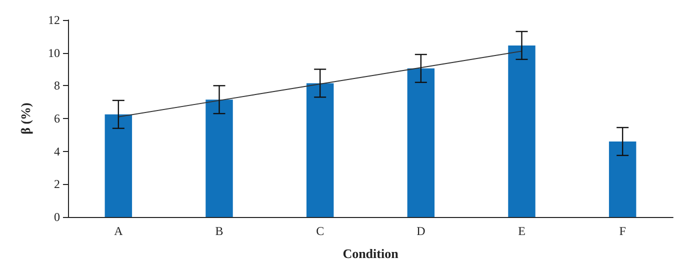 The width and height of the screenshot is (689, 273). Describe the element at coordinates (522, 231) in the screenshot. I see `x-tick-label: E` at that location.